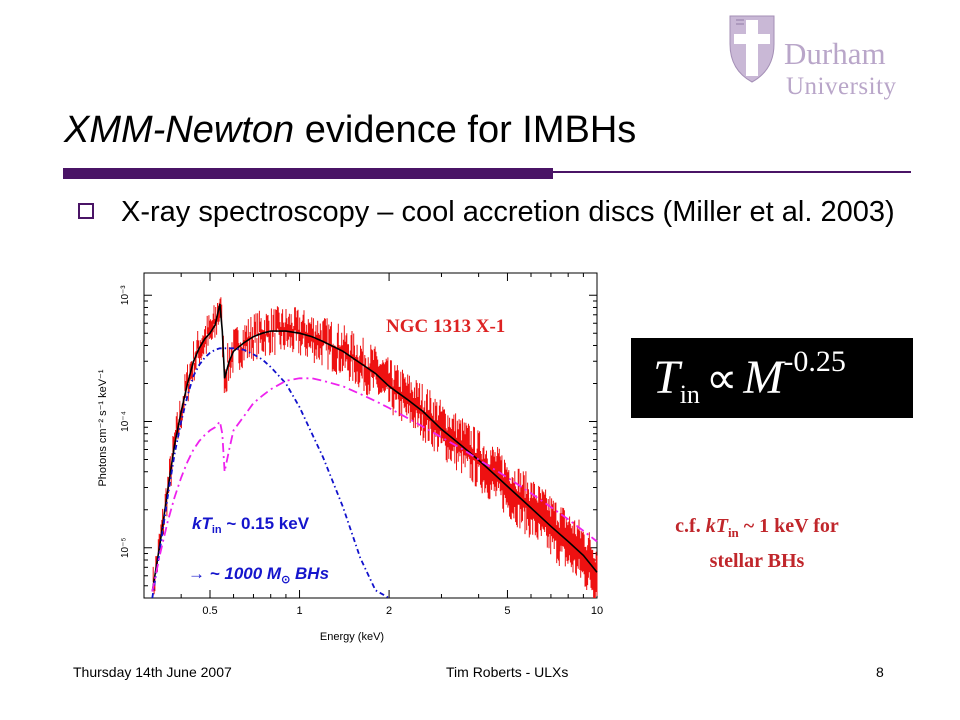  I want to click on note-line1-end: ~ 1 keV for, so click(788, 526).